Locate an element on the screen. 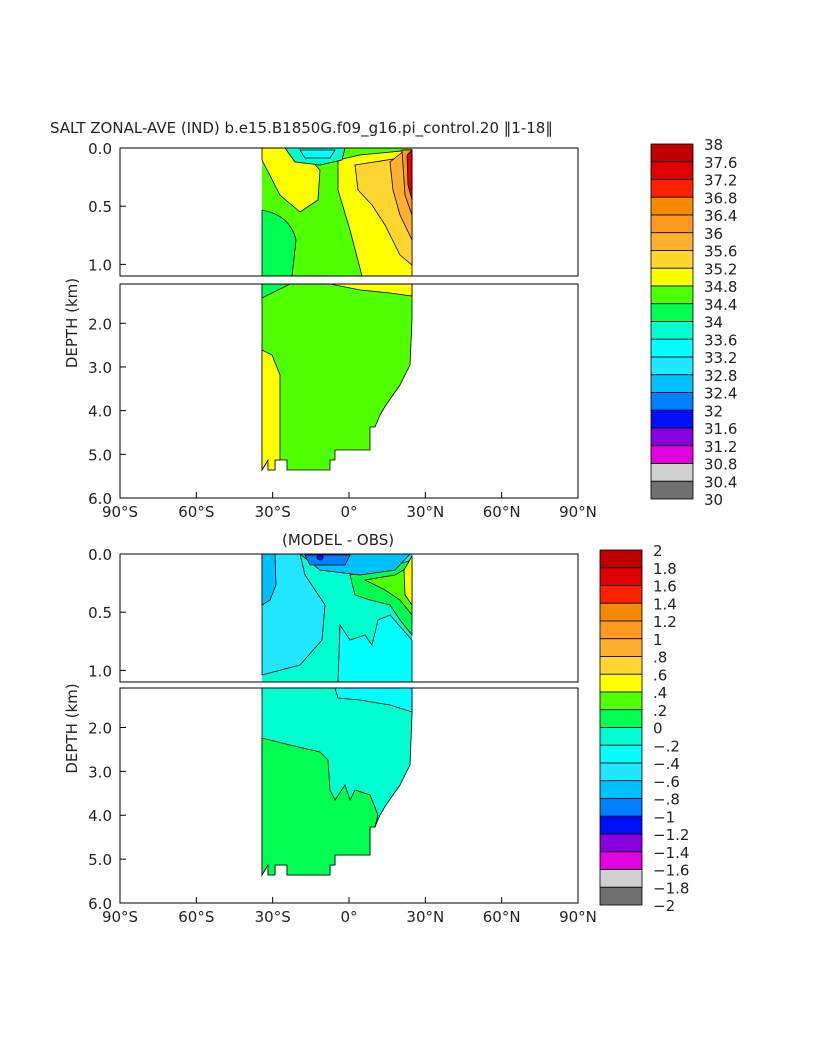 This screenshot has height=1055, width=818. y-tick-label: 0.5 is located at coordinates (100, 207).